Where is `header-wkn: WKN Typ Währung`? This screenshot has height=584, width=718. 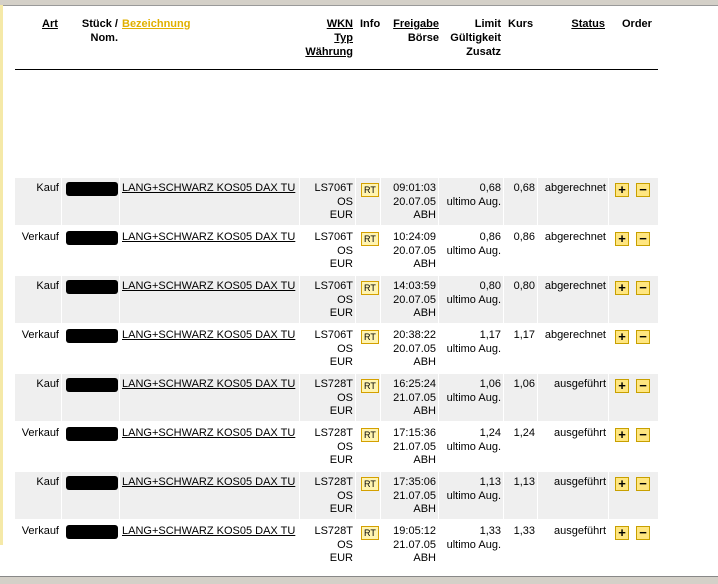
header-wkn: WKN Typ Währung is located at coordinates (321, 38).